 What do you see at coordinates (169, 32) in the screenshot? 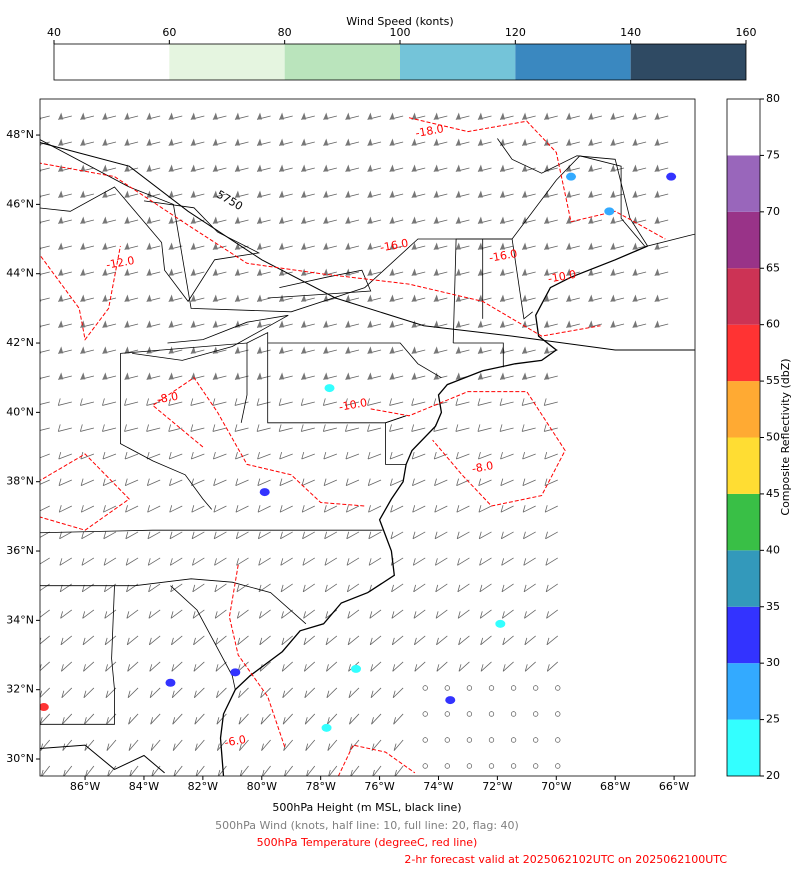
I see `wind-colorbar-tick-label: 60` at bounding box center [169, 32].